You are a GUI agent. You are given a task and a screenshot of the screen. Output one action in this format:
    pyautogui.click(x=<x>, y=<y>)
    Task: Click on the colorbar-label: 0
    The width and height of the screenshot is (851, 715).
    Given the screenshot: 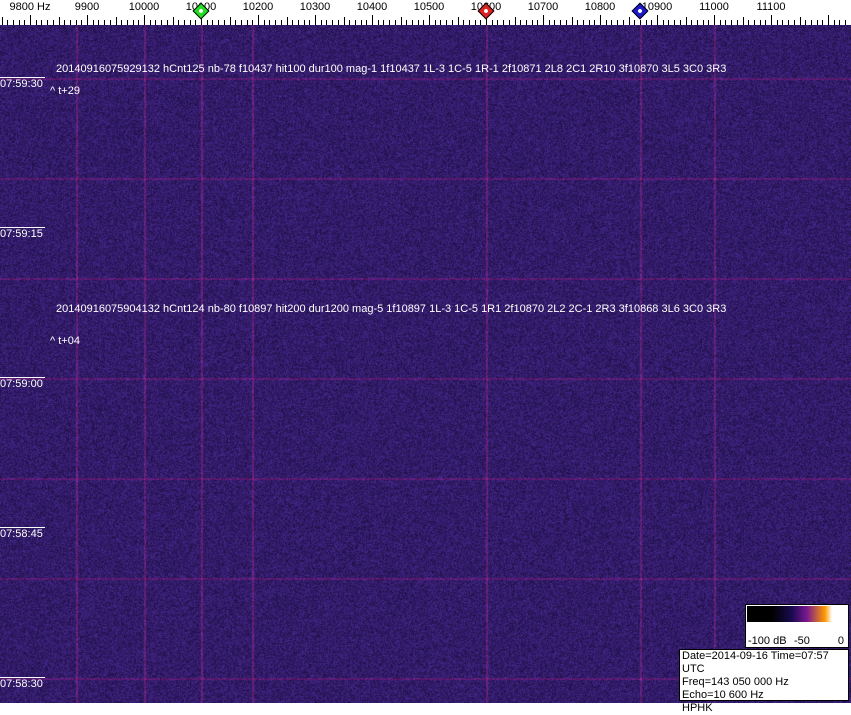 What is the action you would take?
    pyautogui.click(x=841, y=641)
    